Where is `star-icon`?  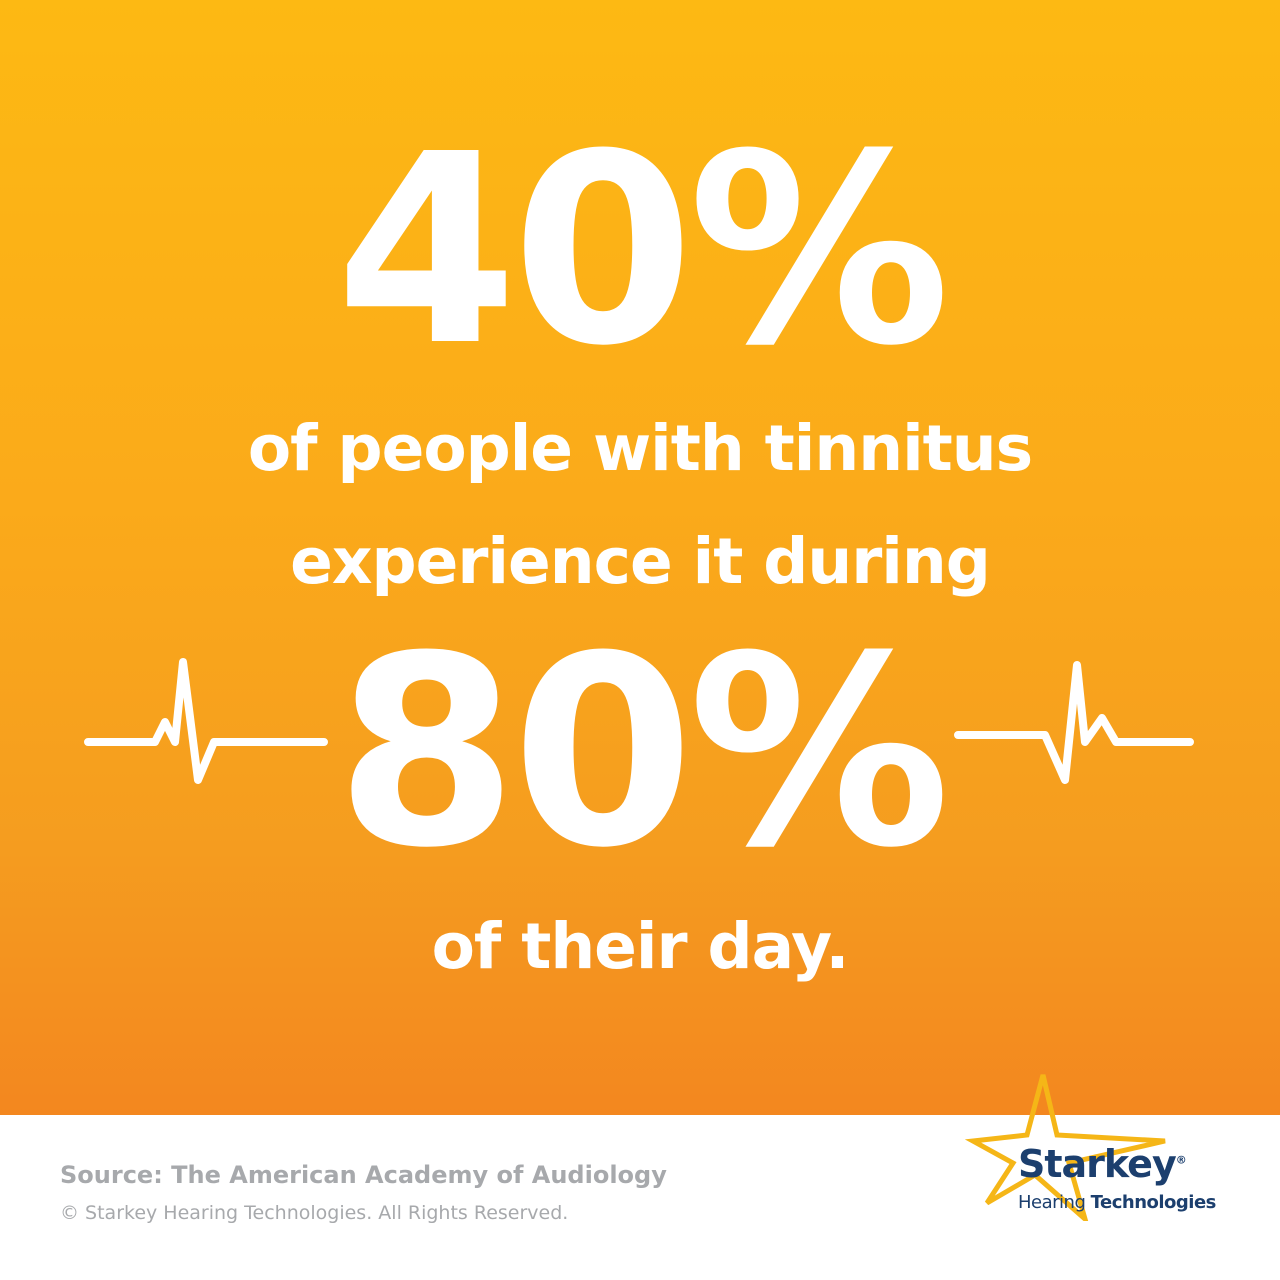 star-icon is located at coordinates (1065, 1147).